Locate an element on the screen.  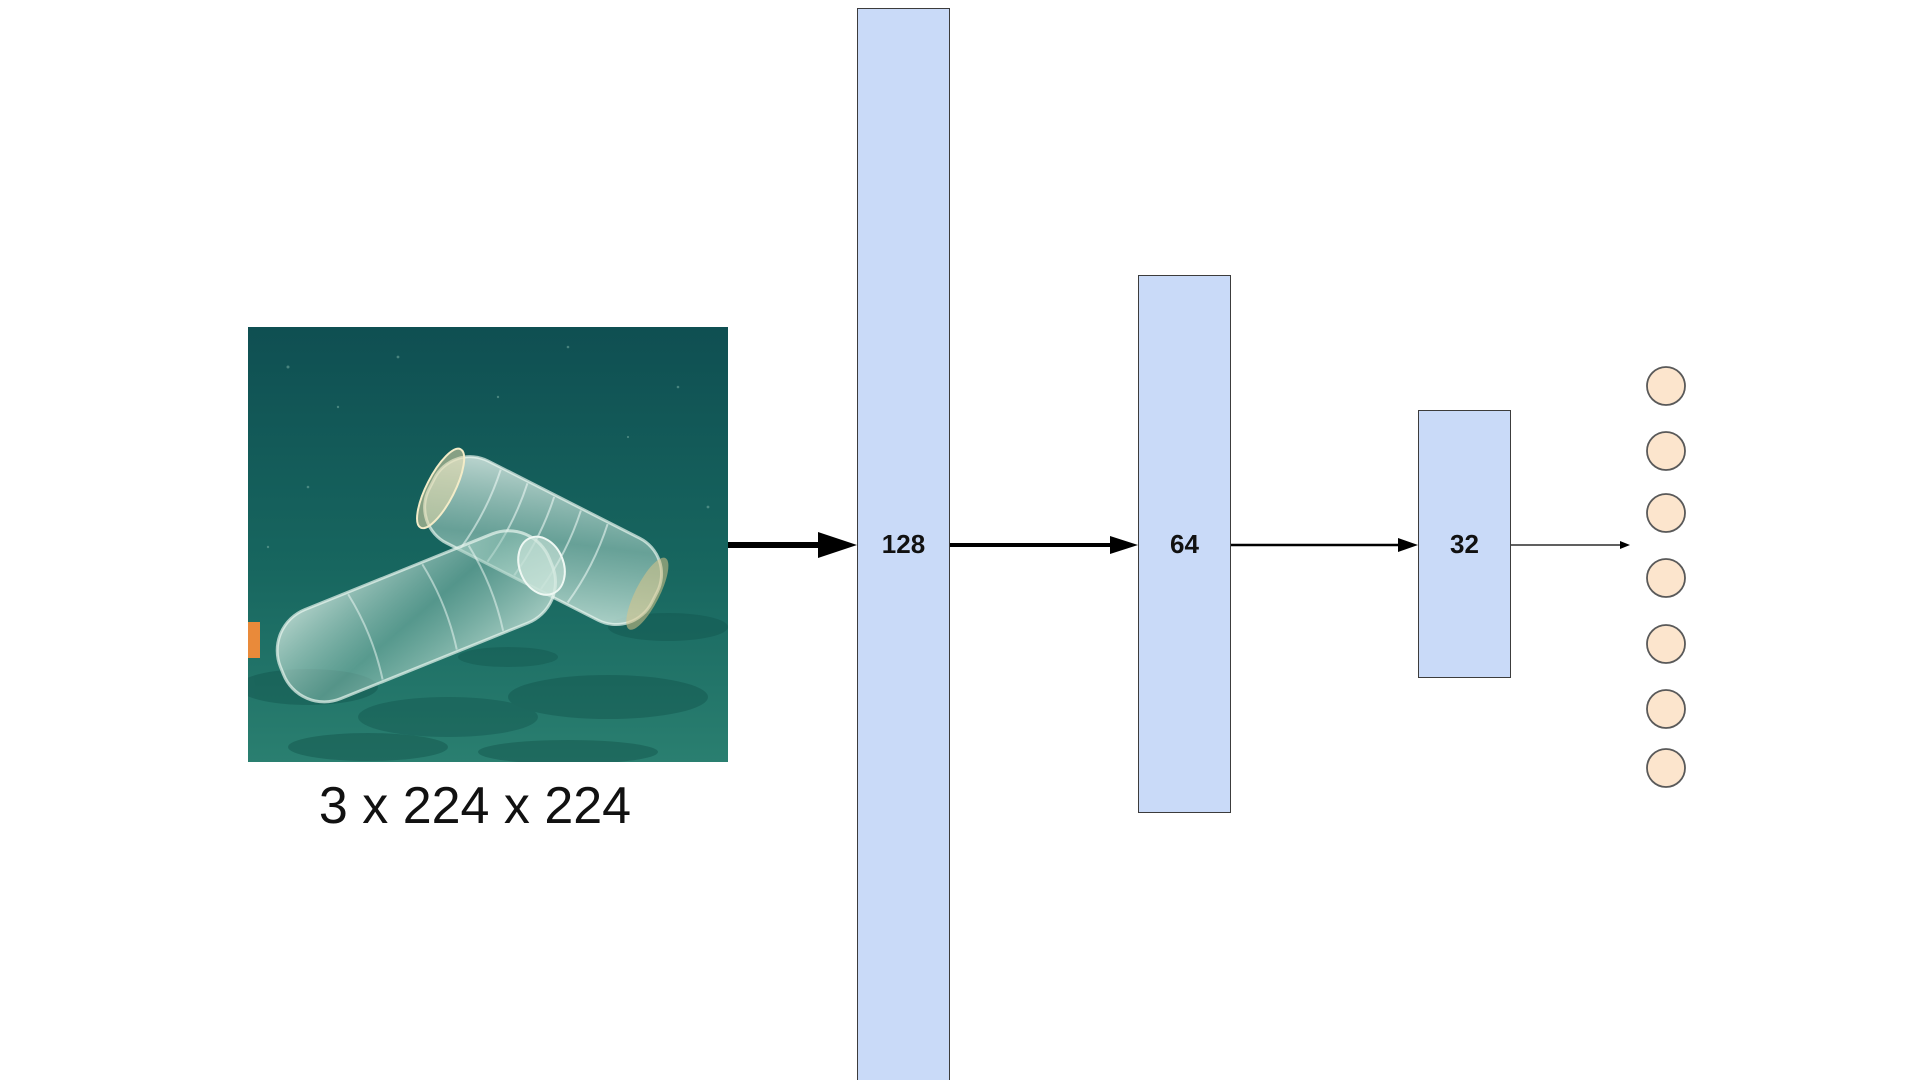
underwater-bottles-illustration is located at coordinates (488, 544).